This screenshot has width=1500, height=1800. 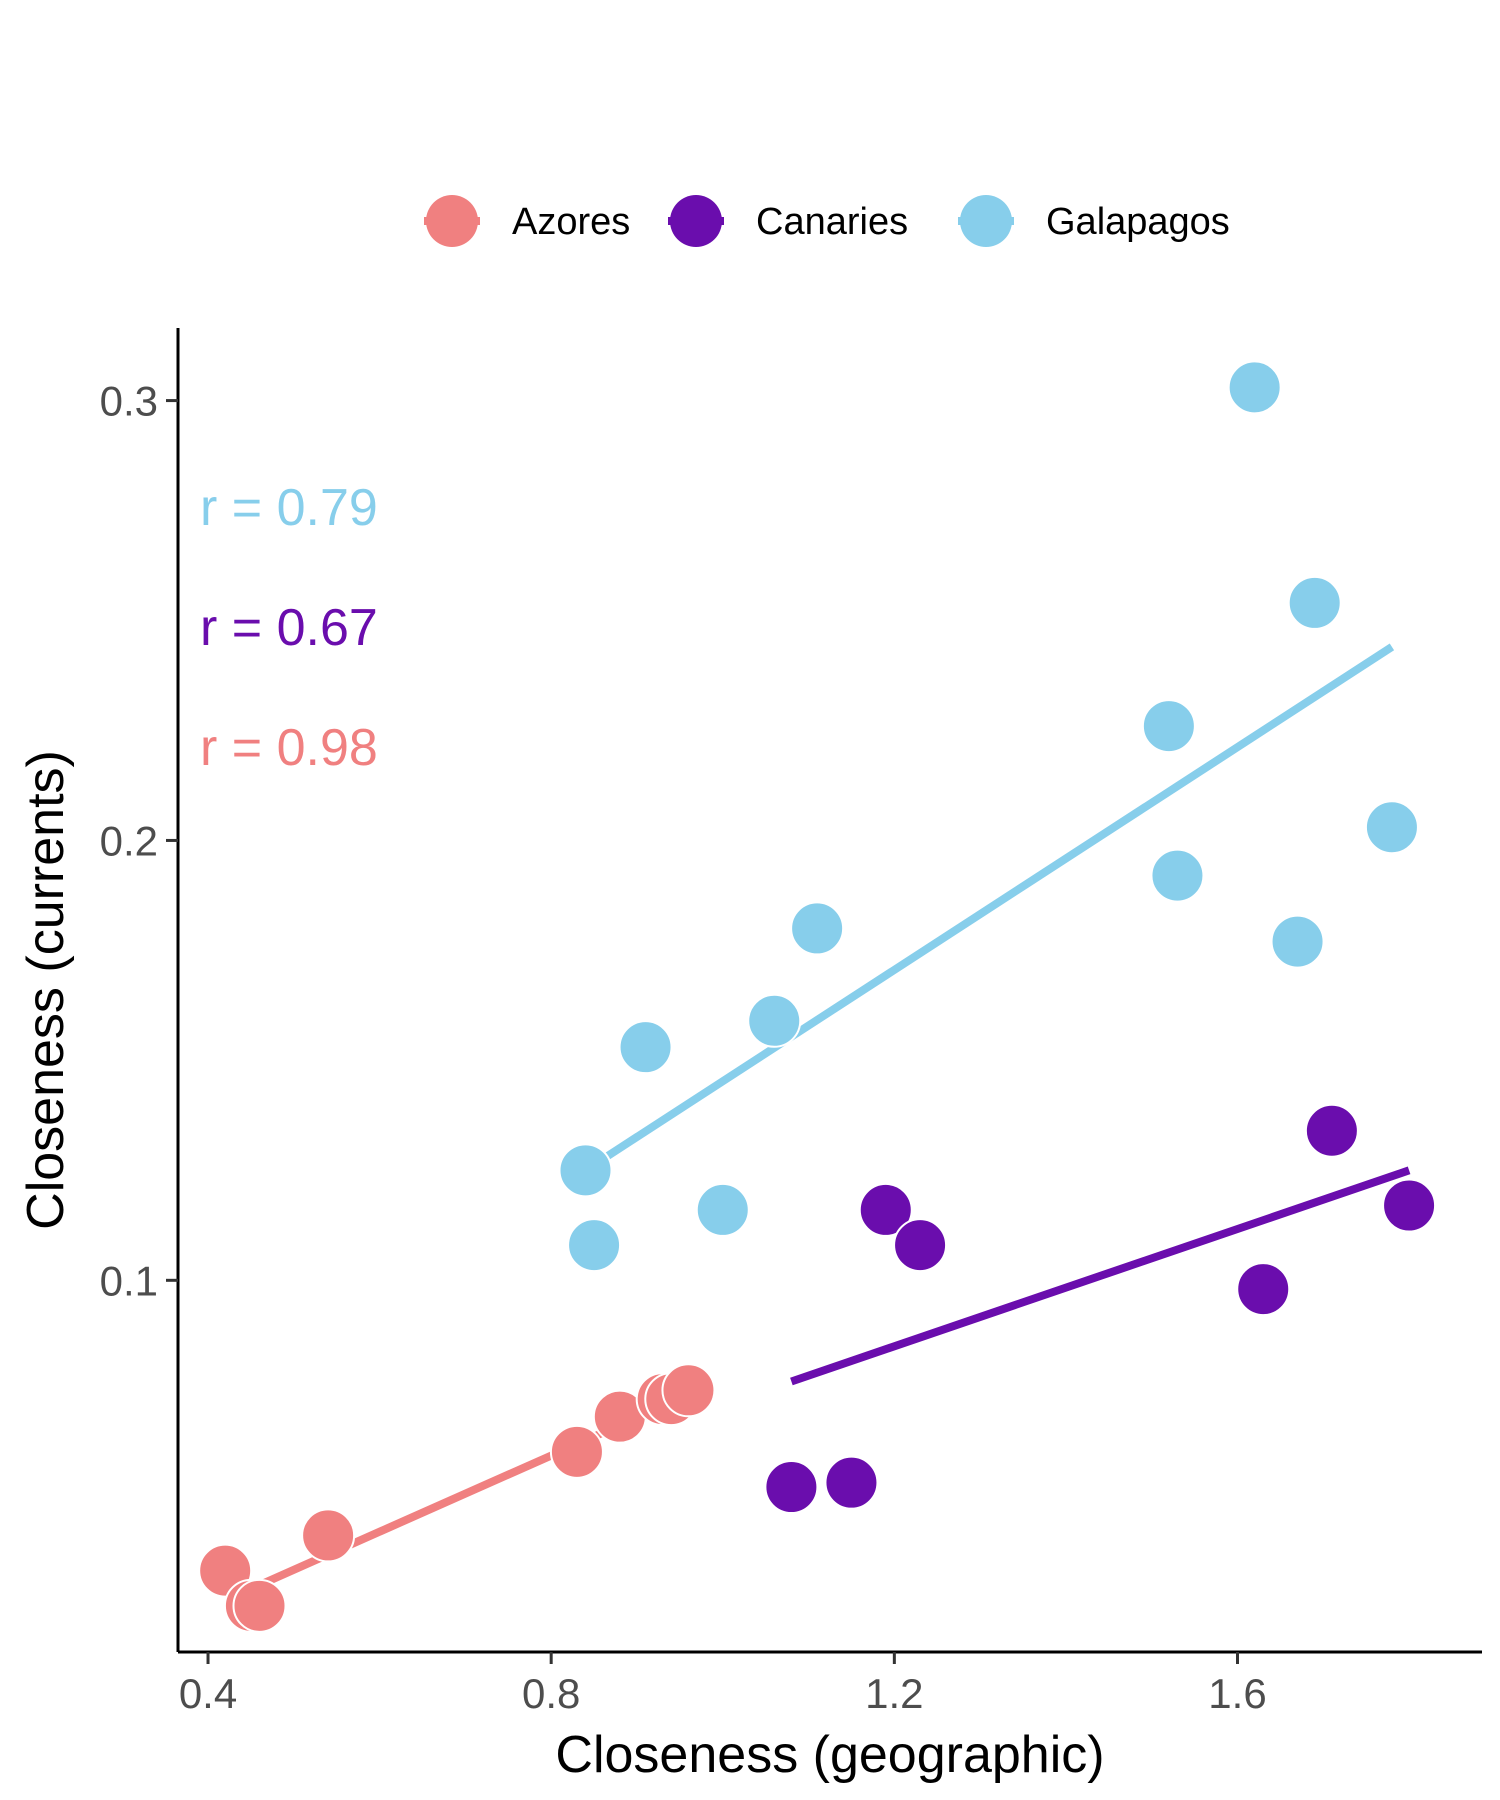 I want to click on legend-item-galapagos: Galapagos, so click(x=1094, y=221).